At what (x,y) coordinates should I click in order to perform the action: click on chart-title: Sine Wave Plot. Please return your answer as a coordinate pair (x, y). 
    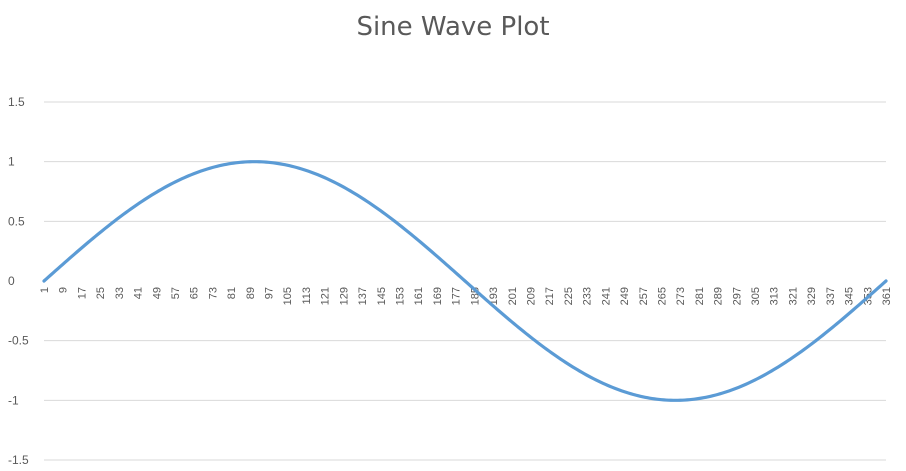
    Looking at the image, I should click on (453, 27).